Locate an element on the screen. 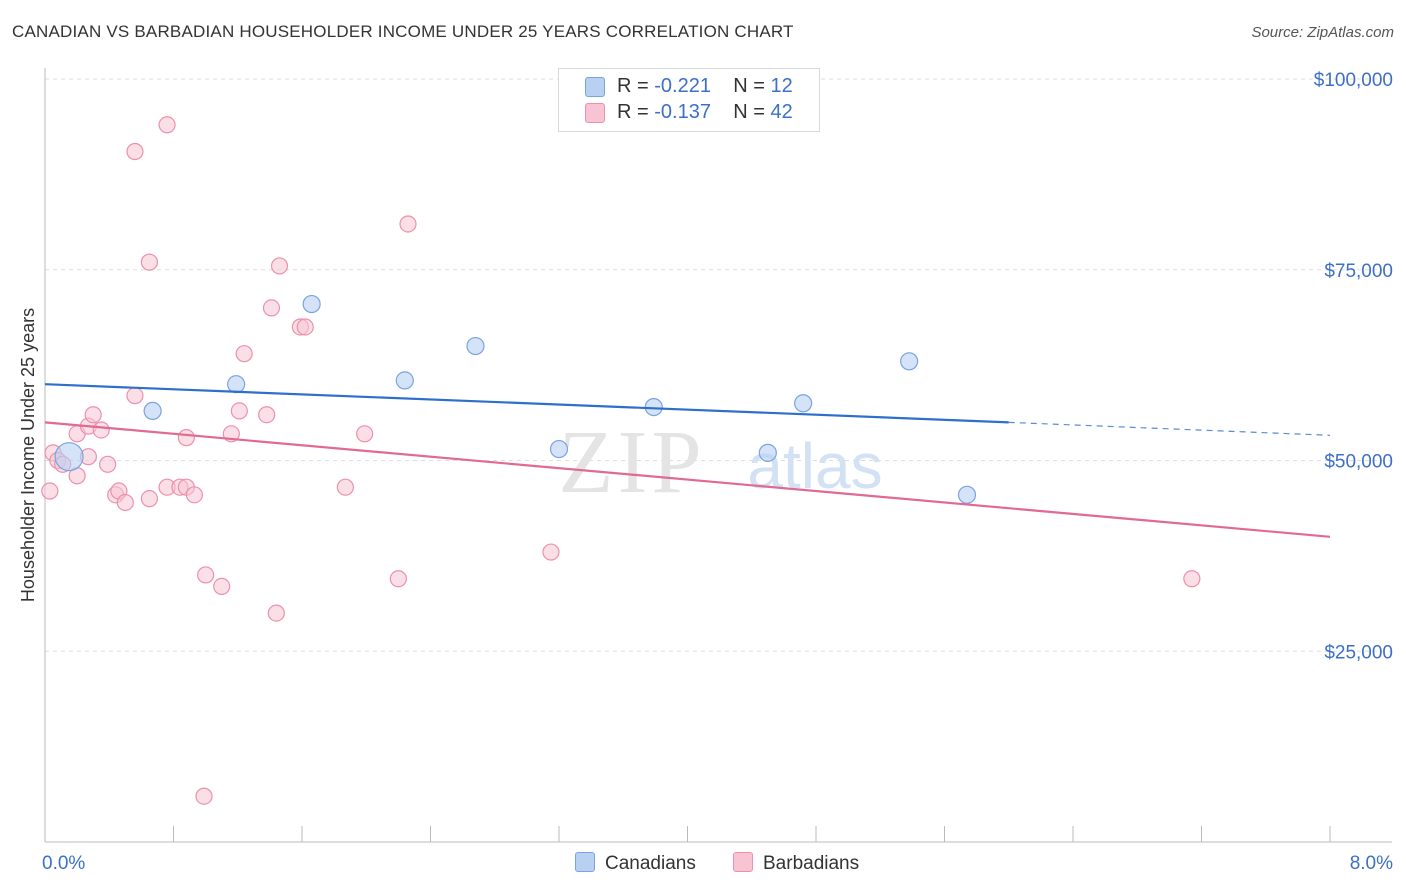 This screenshot has height=892, width=1406. legend-swatch-barbadians is located at coordinates (595, 113).